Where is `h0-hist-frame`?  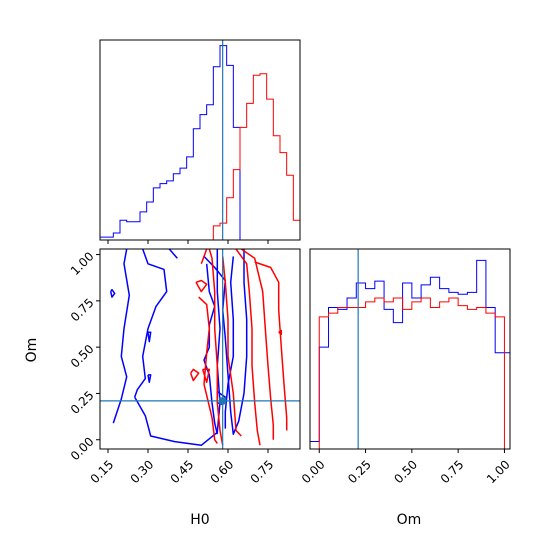 h0-hist-frame is located at coordinates (200, 140).